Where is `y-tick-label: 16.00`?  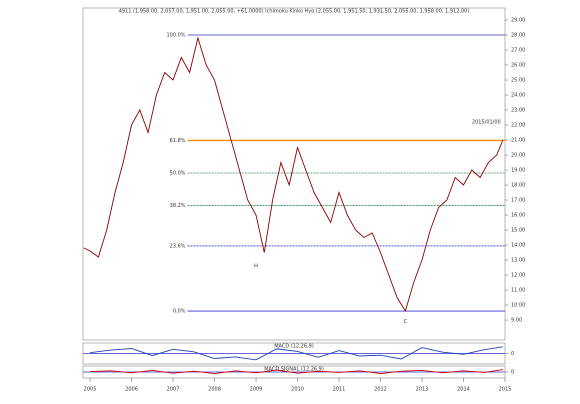
y-tick-label: 16.00 is located at coordinates (518, 216).